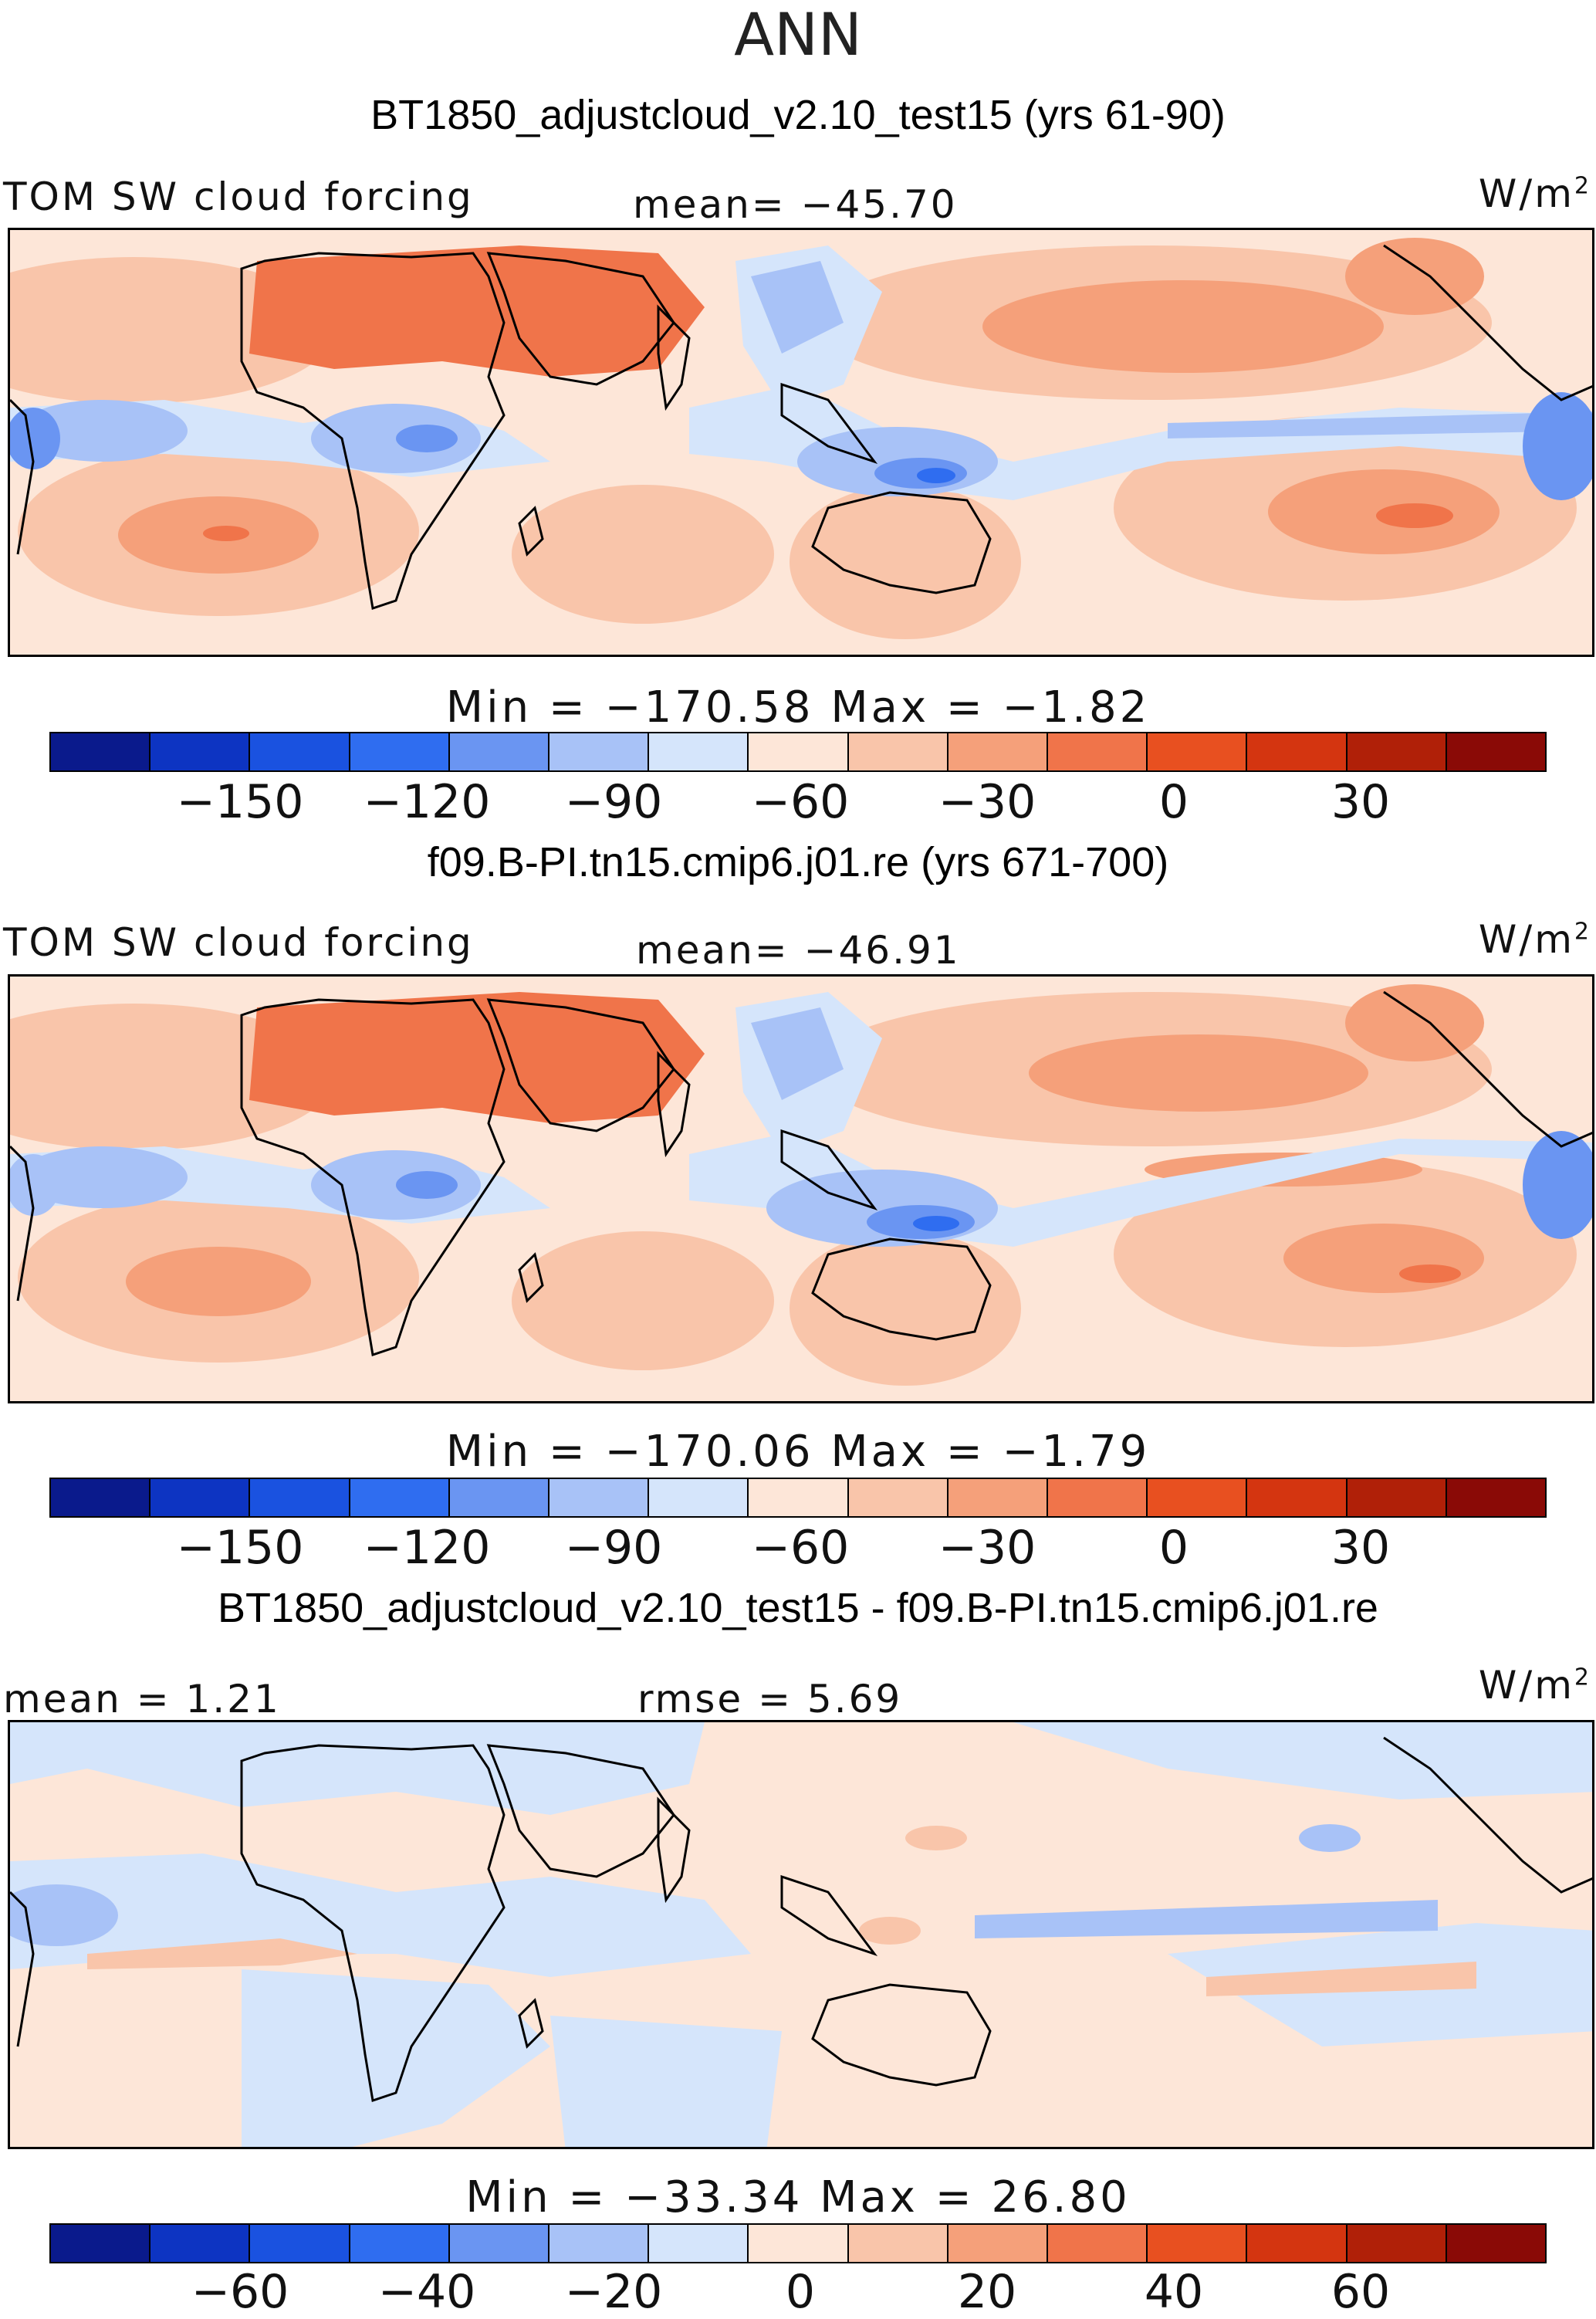 The height and width of the screenshot is (2319, 1596). I want to click on panel-1-tick: 30, so click(1361, 802).